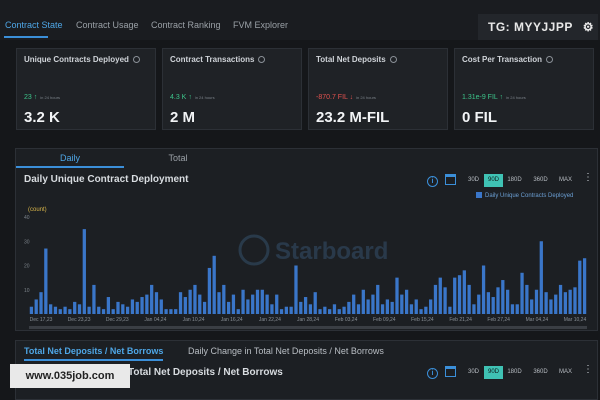 Image resolution: width=600 pixels, height=400 pixels. I want to click on range-30d: 30D, so click(473, 372).